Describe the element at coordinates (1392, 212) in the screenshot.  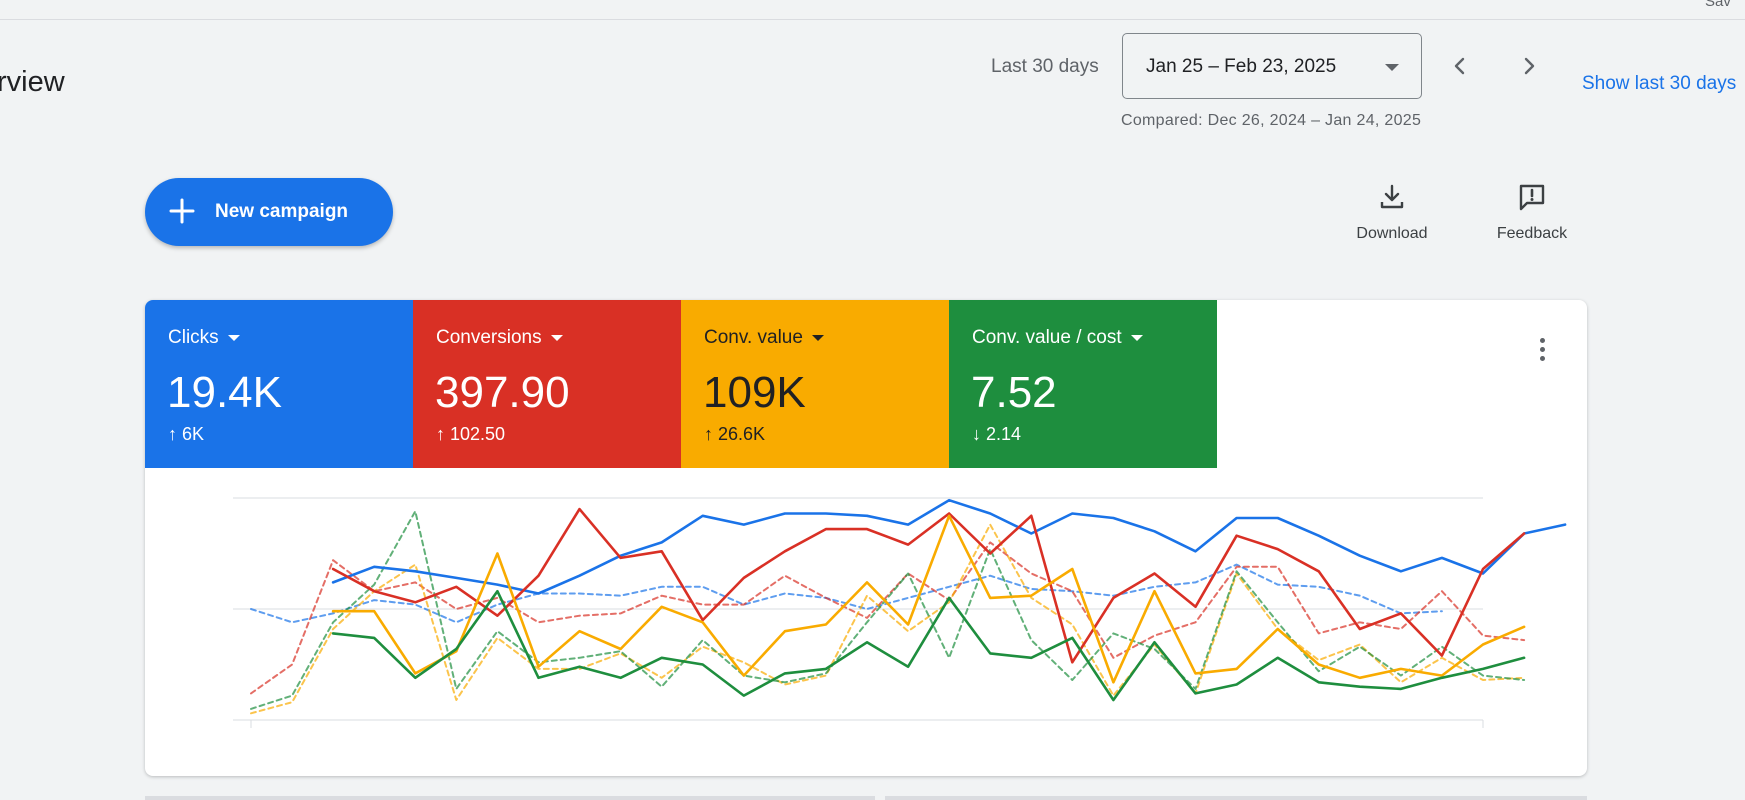
I see `download-button: Download` at that location.